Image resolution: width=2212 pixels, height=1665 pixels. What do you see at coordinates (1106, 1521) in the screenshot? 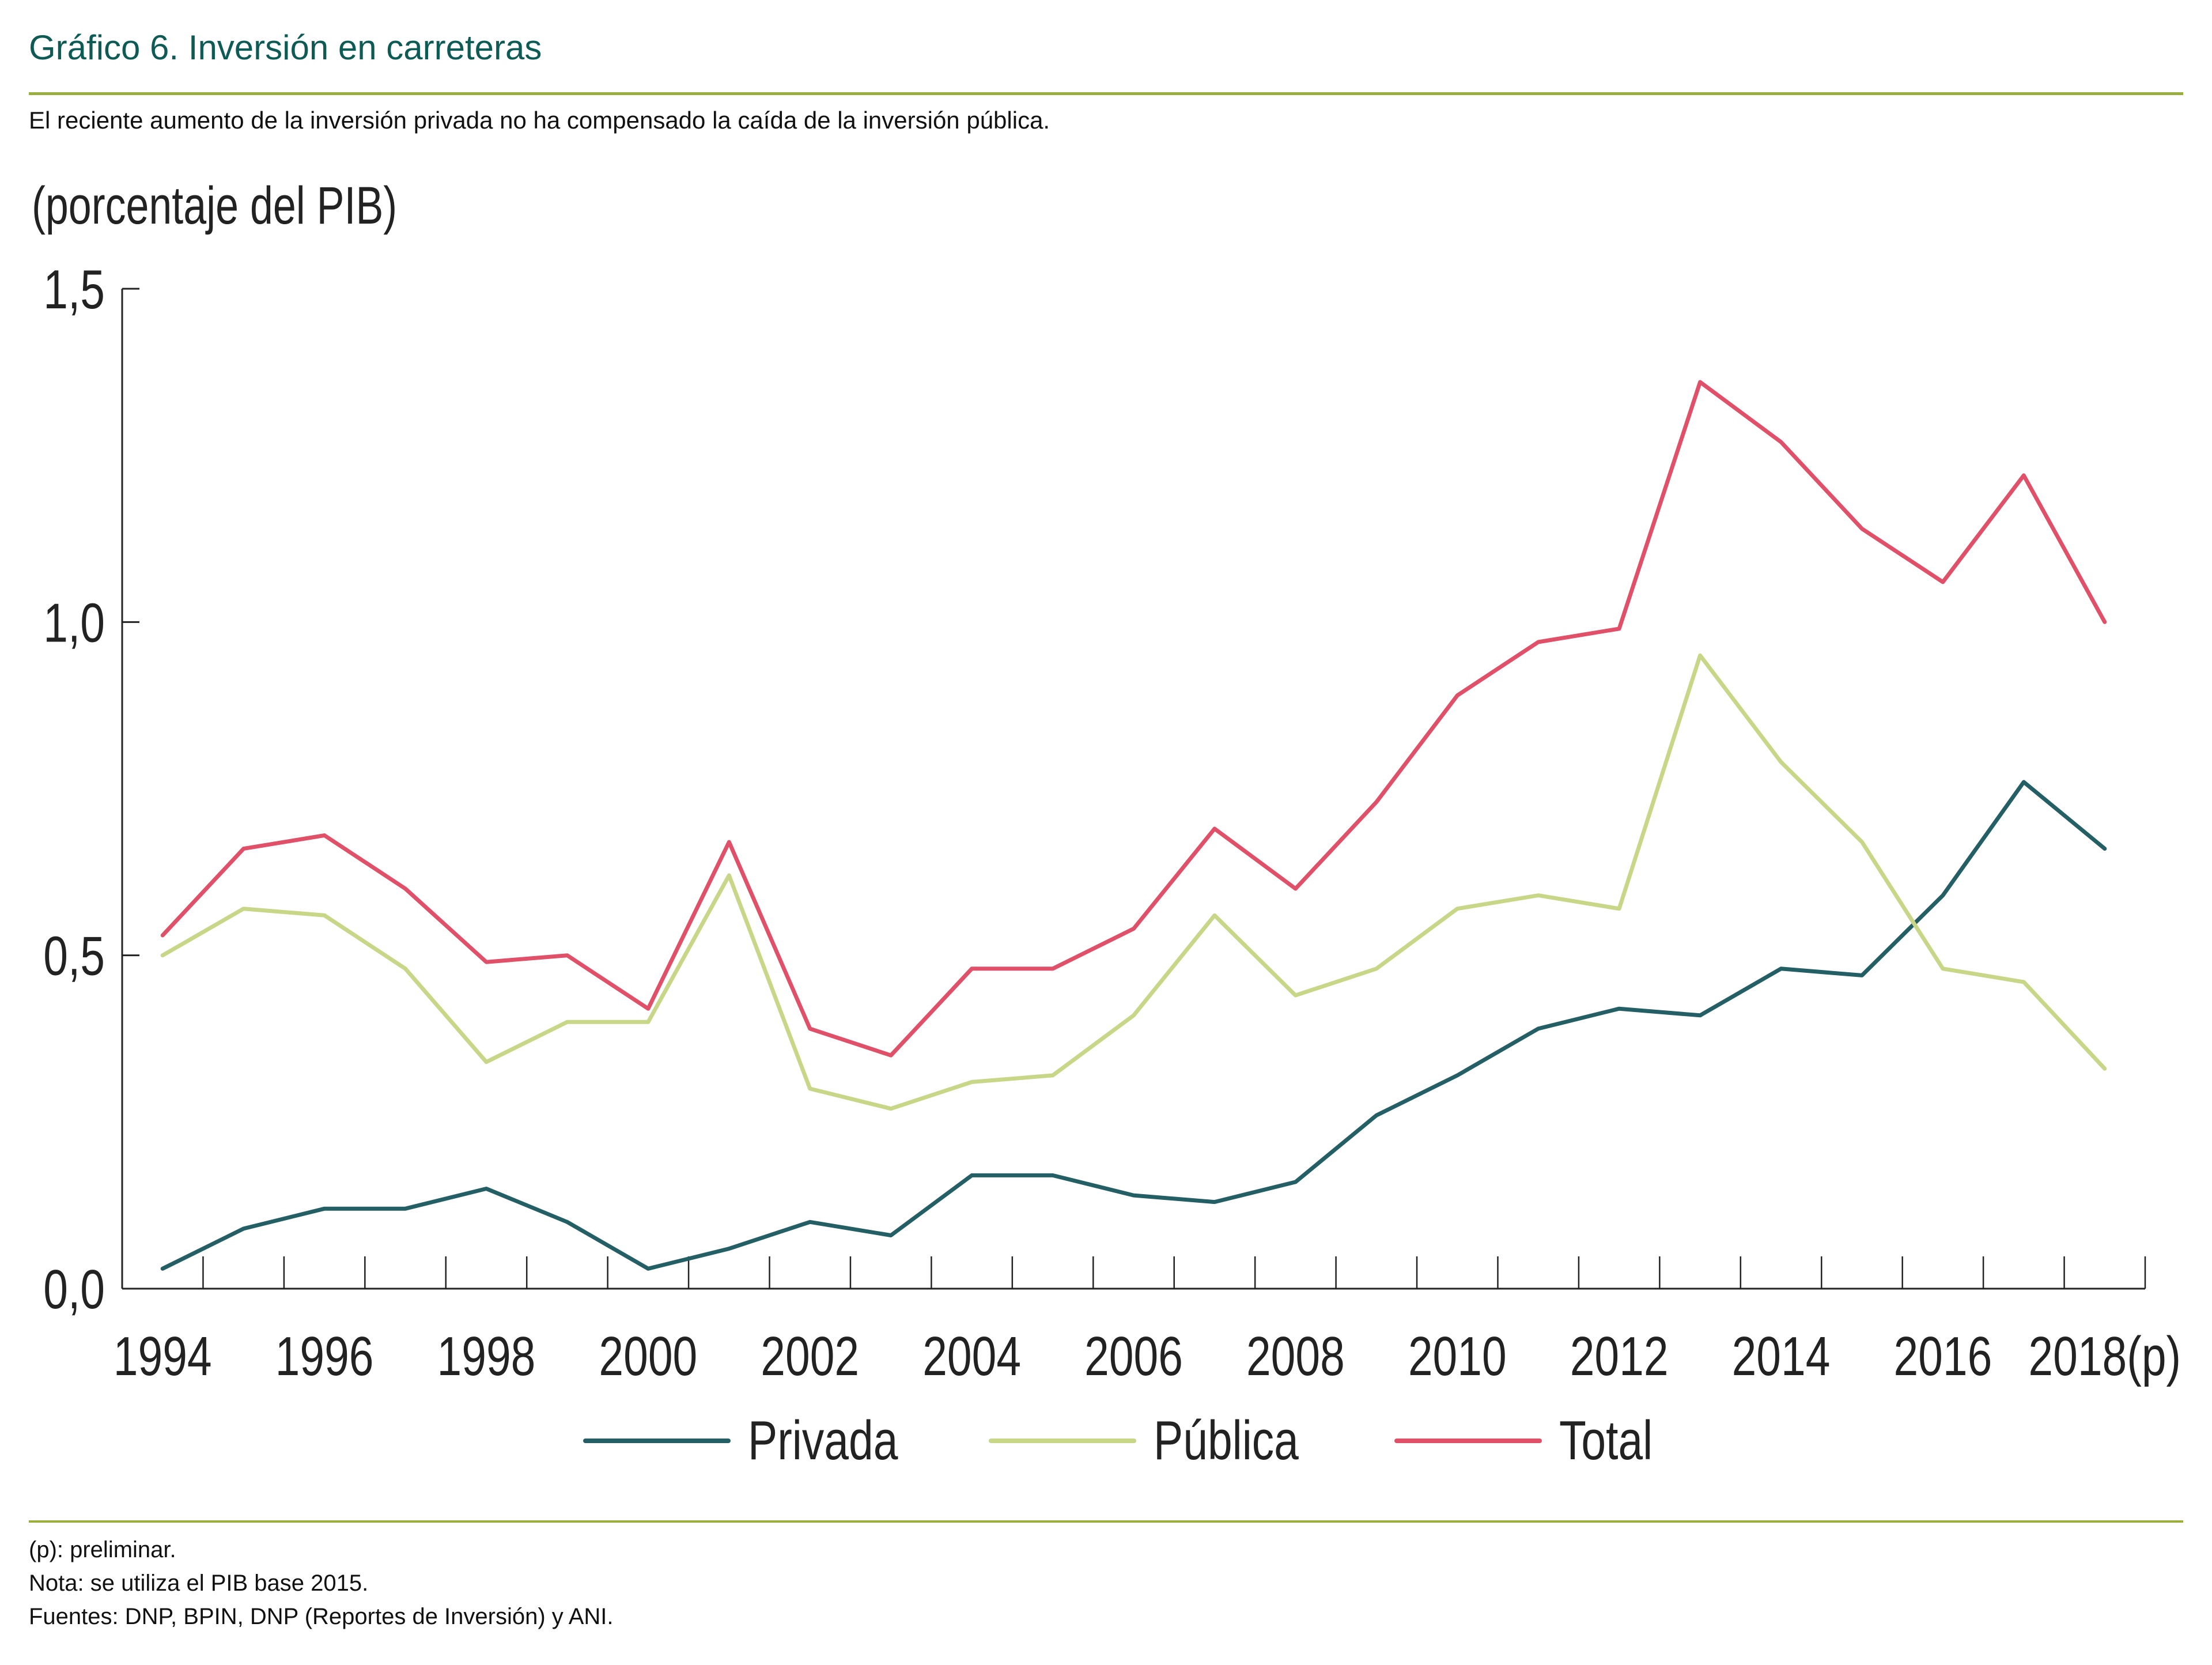
I see `footer-rule` at bounding box center [1106, 1521].